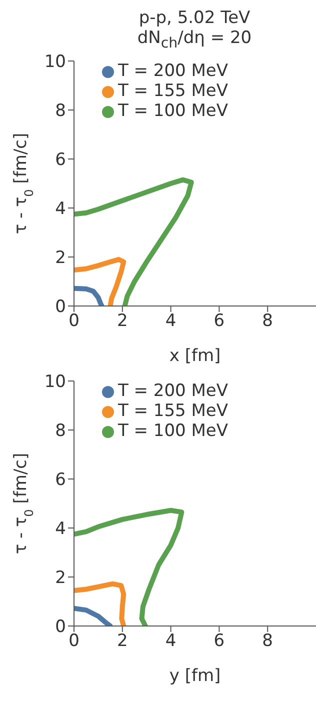 This screenshot has width=329, height=724. Describe the element at coordinates (195, 676) in the screenshot. I see `x-axis-title: y [fm]` at that location.